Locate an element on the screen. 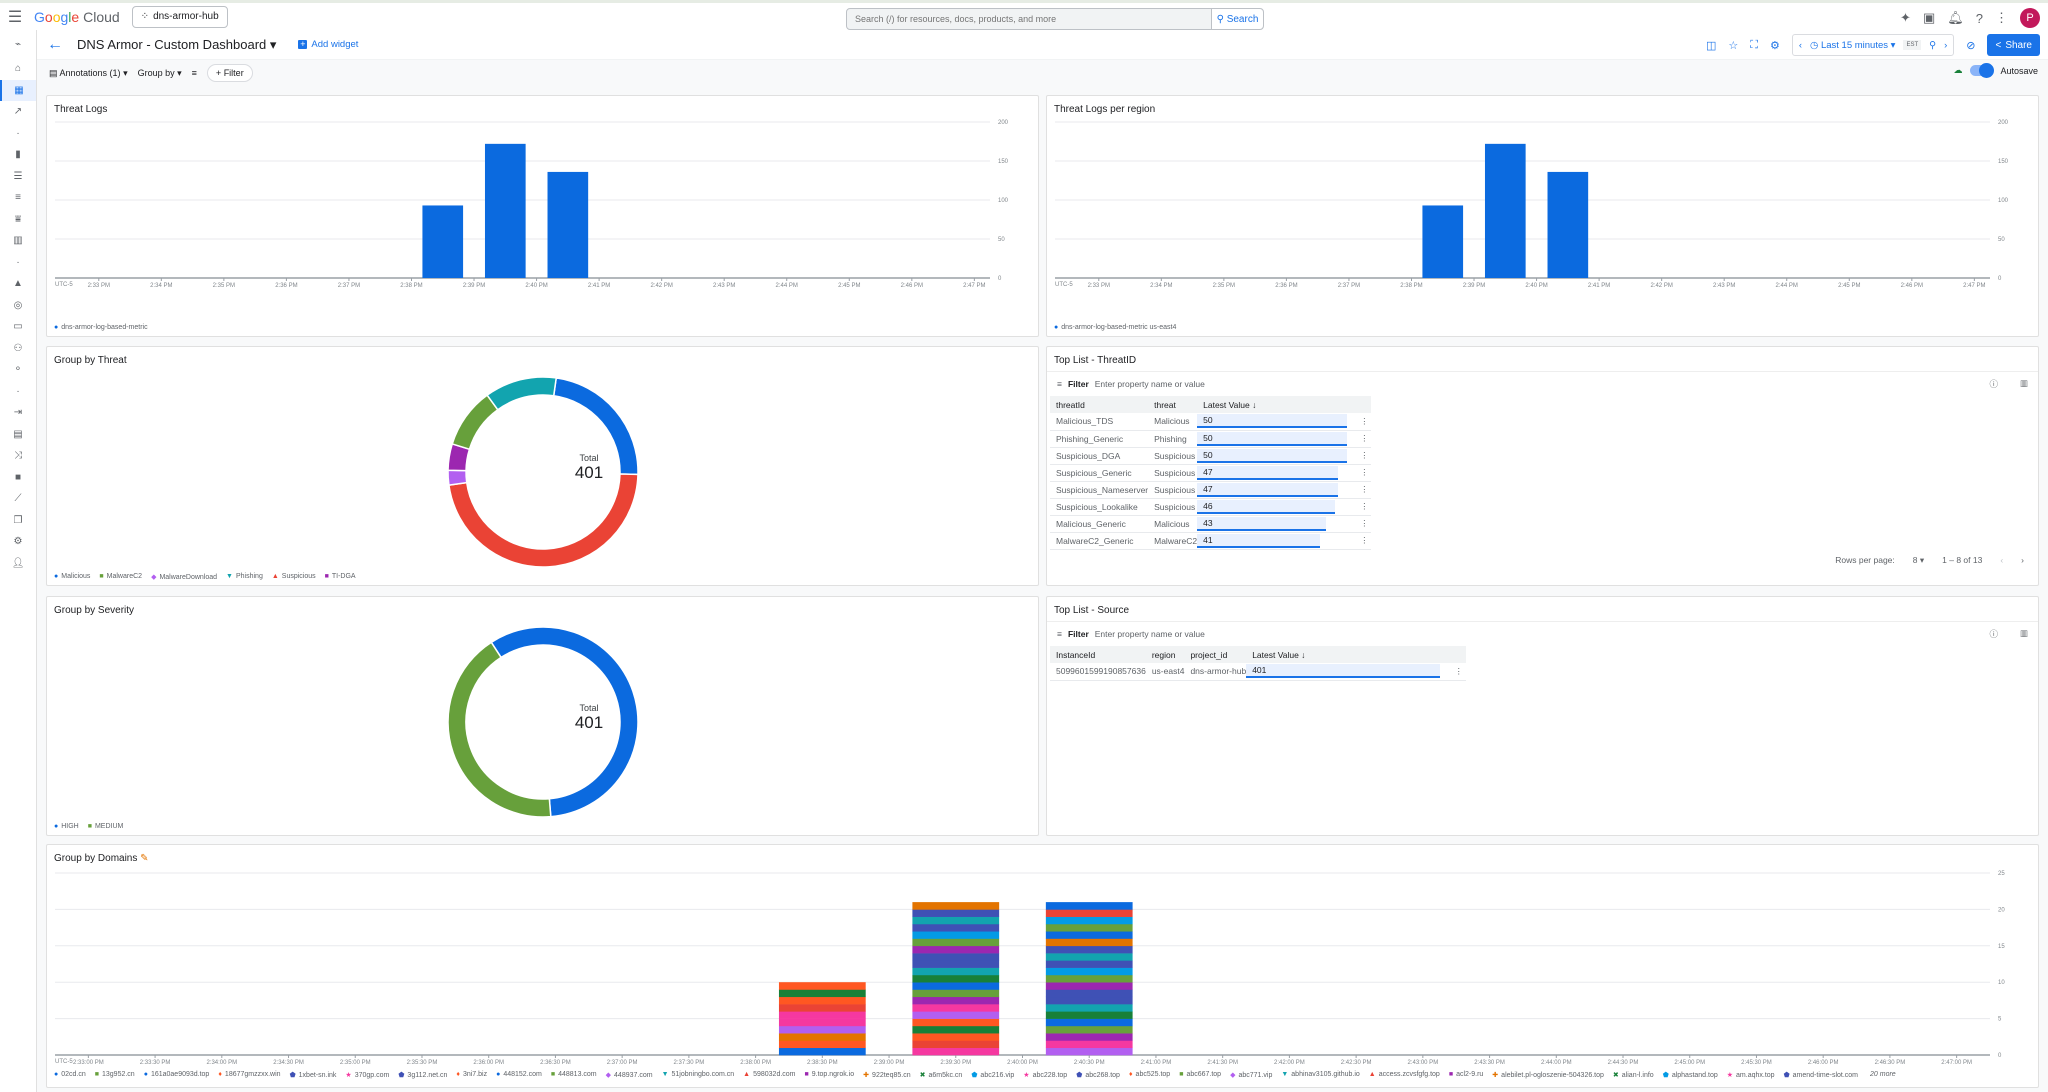 The image size is (2048, 1092). zoom-icon: ⚲ is located at coordinates (1933, 45).